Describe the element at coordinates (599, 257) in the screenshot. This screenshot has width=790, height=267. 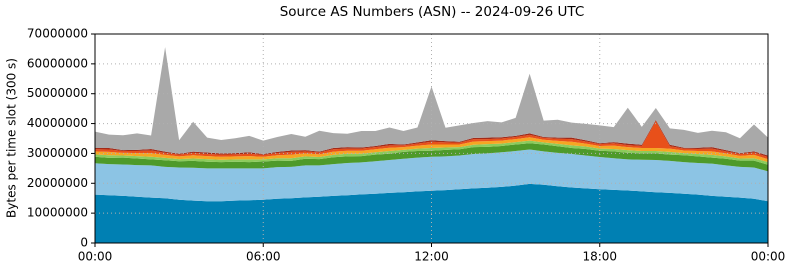
I see `x-tick-label: 18:00` at that location.